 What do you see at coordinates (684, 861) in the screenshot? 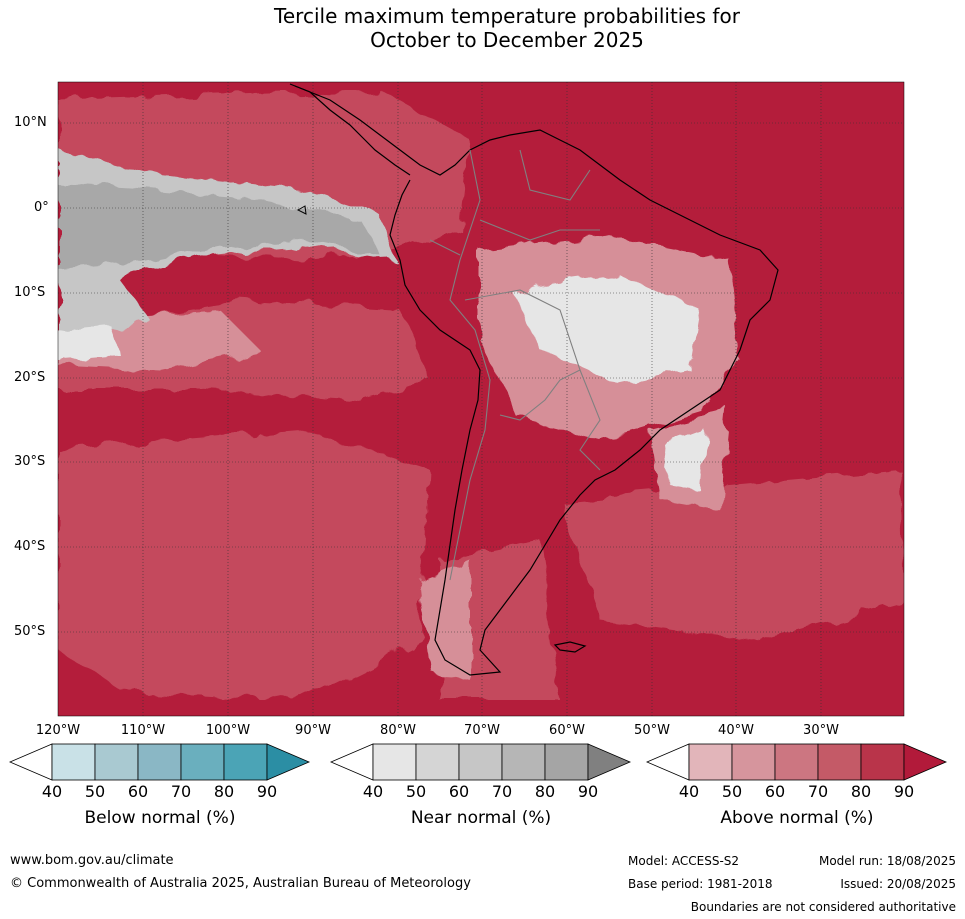
I see `footer-model: Model: ACCESS-S2` at bounding box center [684, 861].